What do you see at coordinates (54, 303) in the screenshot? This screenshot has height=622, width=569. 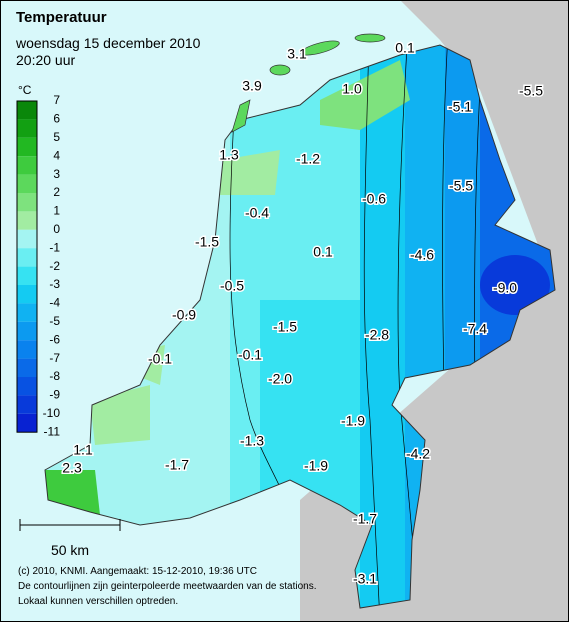 I see `legend-label: -4` at bounding box center [54, 303].